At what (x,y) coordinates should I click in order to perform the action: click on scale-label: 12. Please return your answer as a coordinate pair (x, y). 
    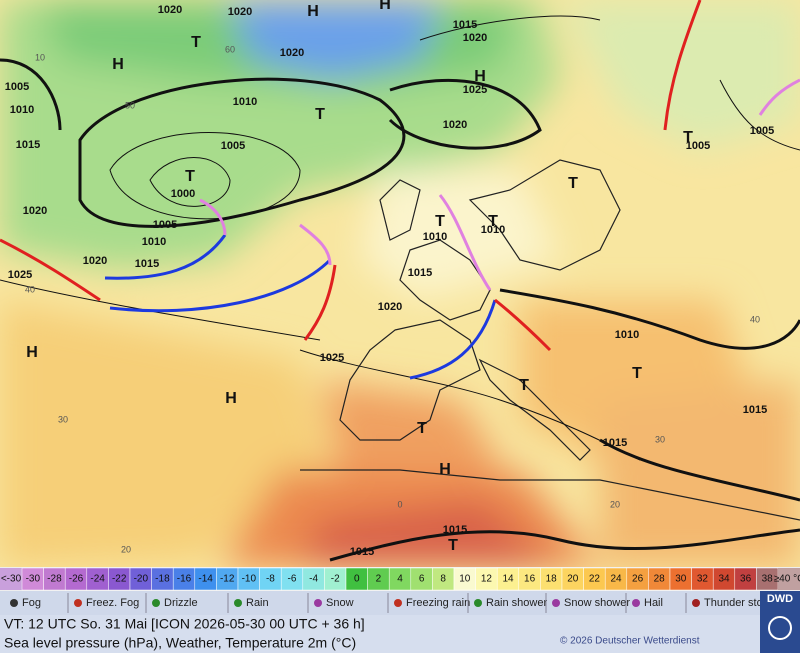
    Looking at the image, I should click on (487, 579).